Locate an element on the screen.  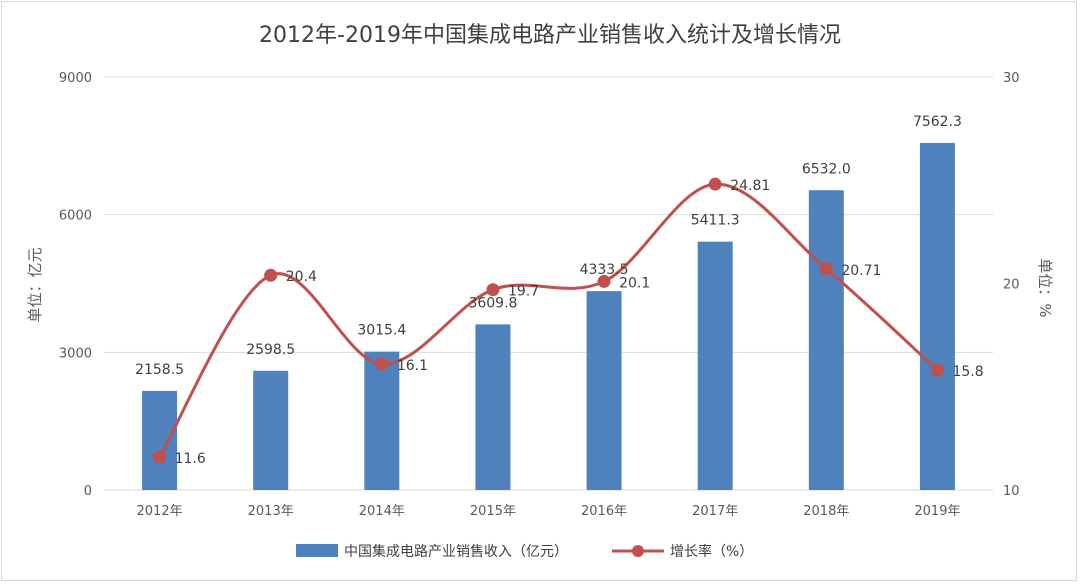
growth-value-label: 15.8 is located at coordinates (967, 372).